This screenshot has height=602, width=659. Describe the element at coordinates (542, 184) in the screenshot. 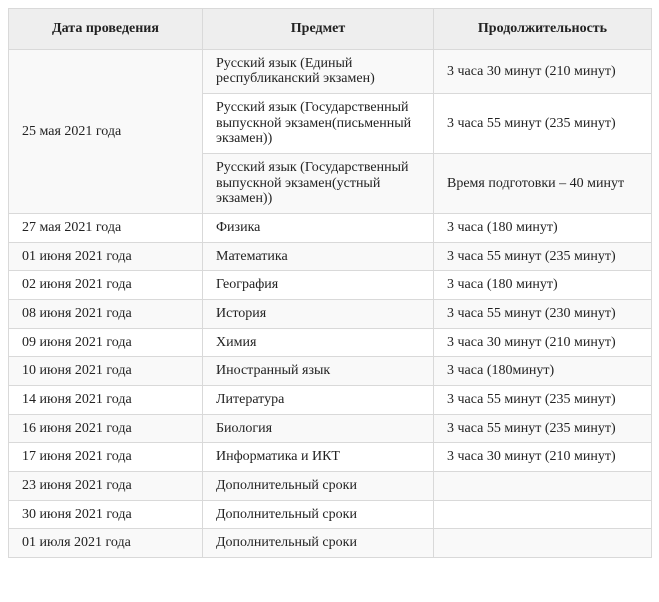

I see `duration-cell: Время подготовки – 40 минут` at that location.